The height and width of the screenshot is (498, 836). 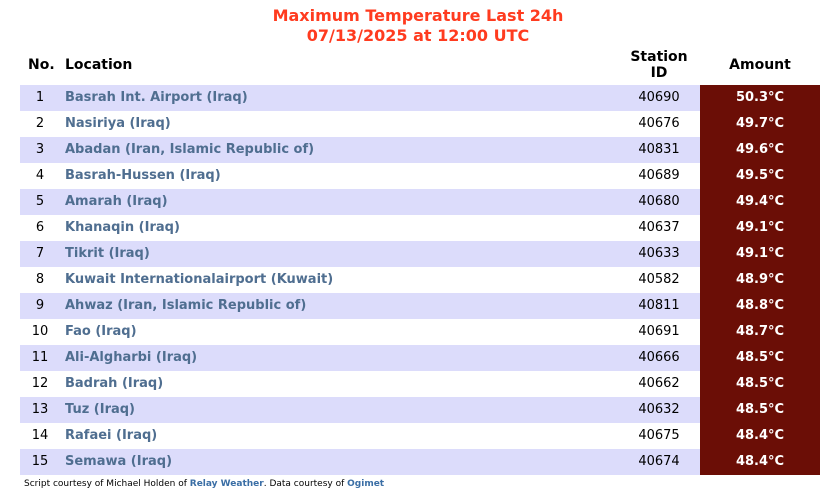 I want to click on row-station-id: 40662, so click(x=659, y=383).